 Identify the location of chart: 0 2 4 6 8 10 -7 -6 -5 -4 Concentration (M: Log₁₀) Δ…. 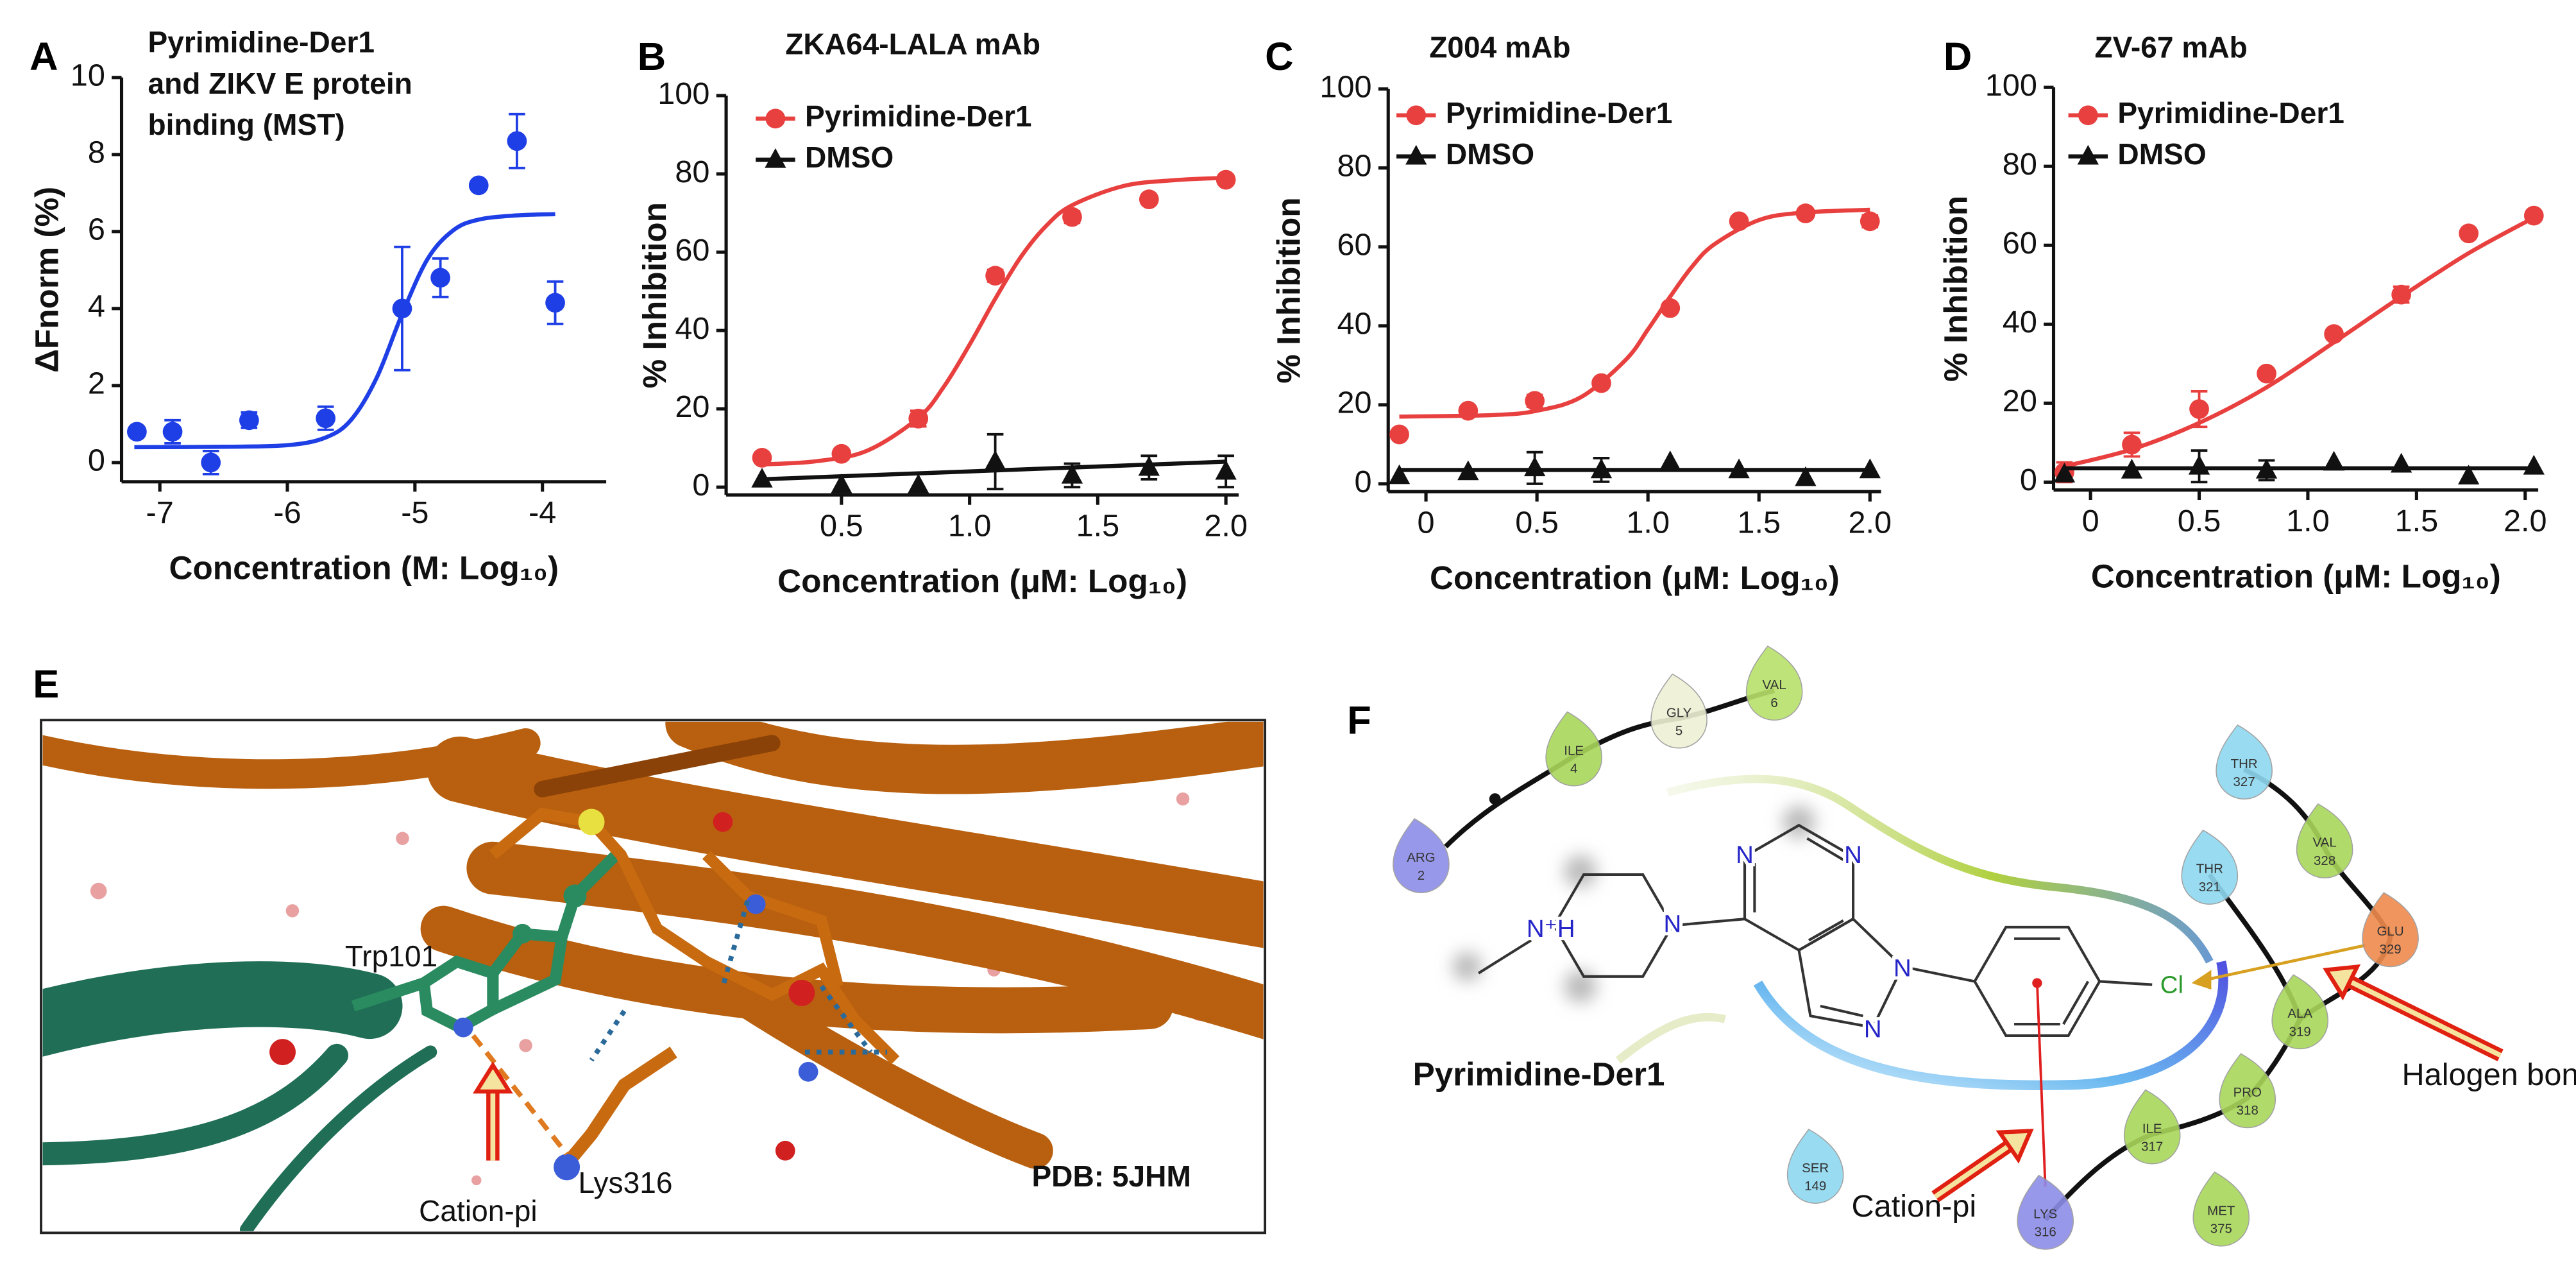
(317, 306).